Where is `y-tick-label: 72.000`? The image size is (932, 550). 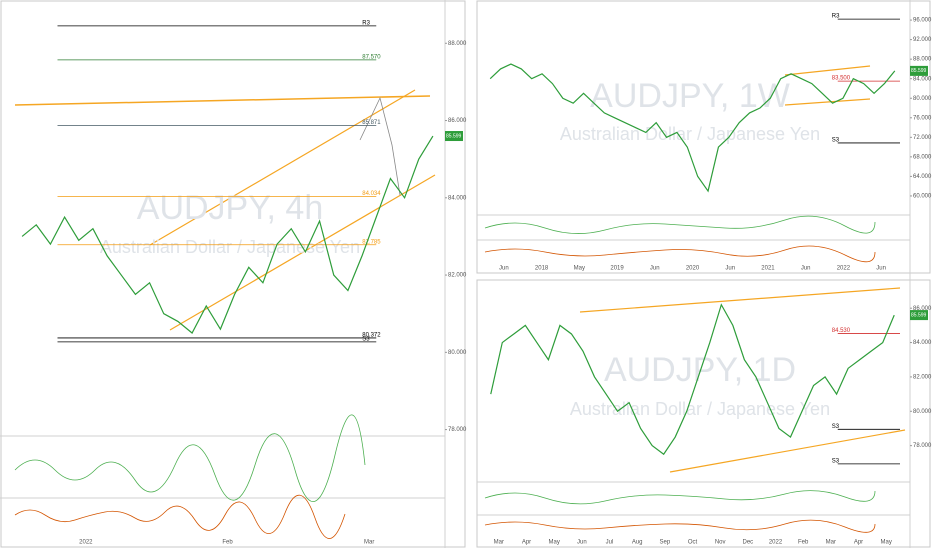
y-tick-label: 72.000 is located at coordinates (922, 138).